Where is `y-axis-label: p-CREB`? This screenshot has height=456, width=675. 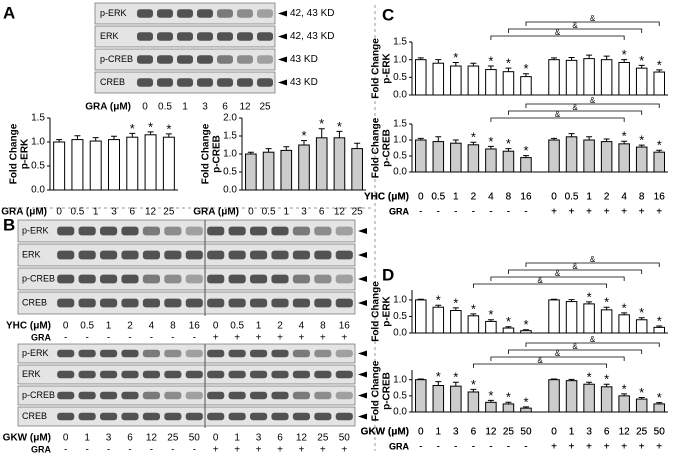 y-axis-label: p-CREB is located at coordinates (387, 391).